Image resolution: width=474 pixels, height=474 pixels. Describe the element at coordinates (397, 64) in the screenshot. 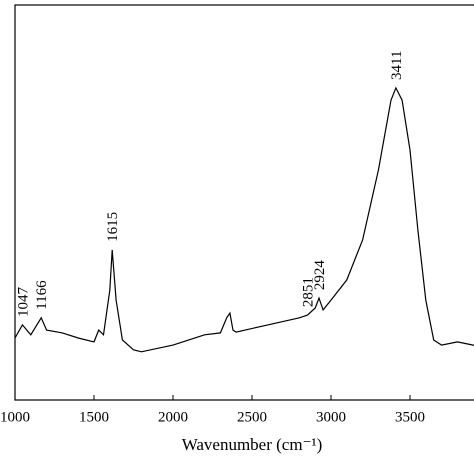

I see `peak-label: 3411` at that location.